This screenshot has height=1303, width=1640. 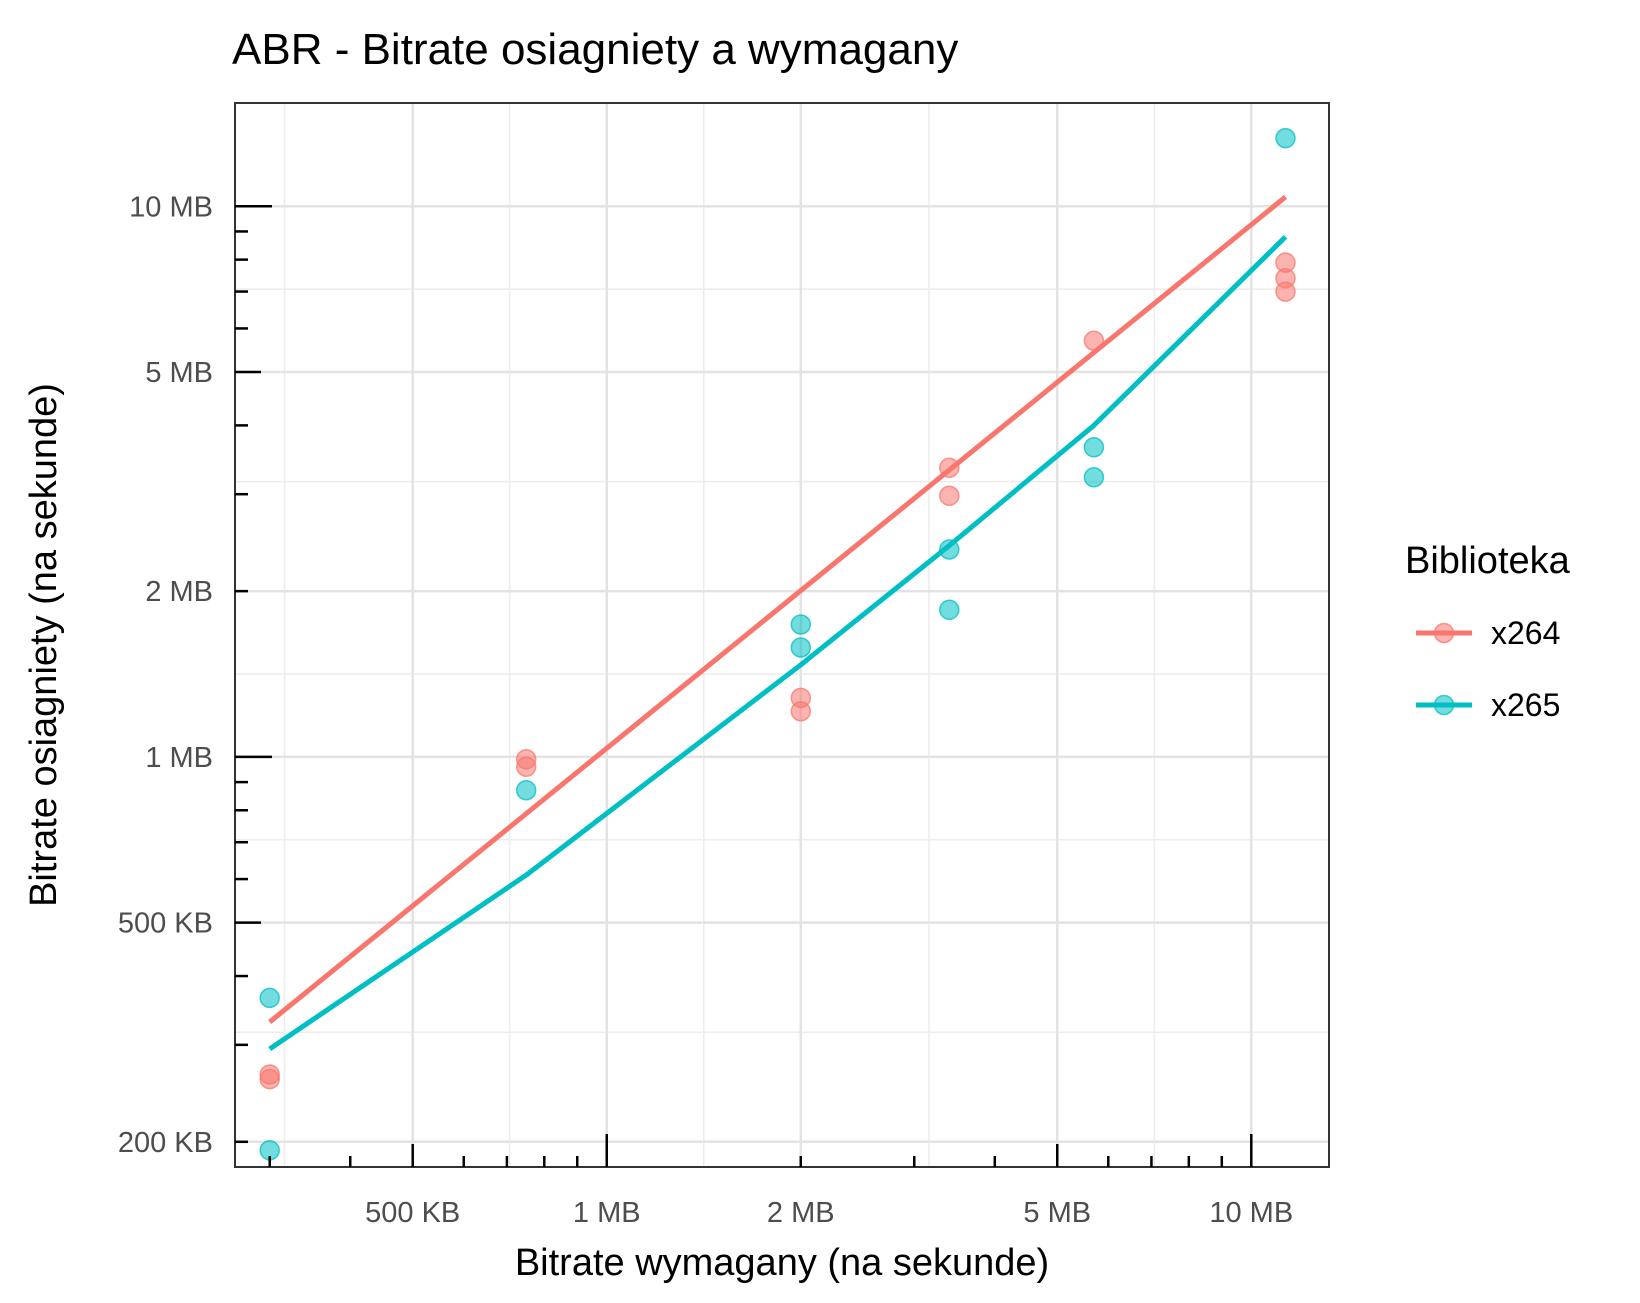 I want to click on y-tick-label: 2 MB, so click(x=179, y=592).